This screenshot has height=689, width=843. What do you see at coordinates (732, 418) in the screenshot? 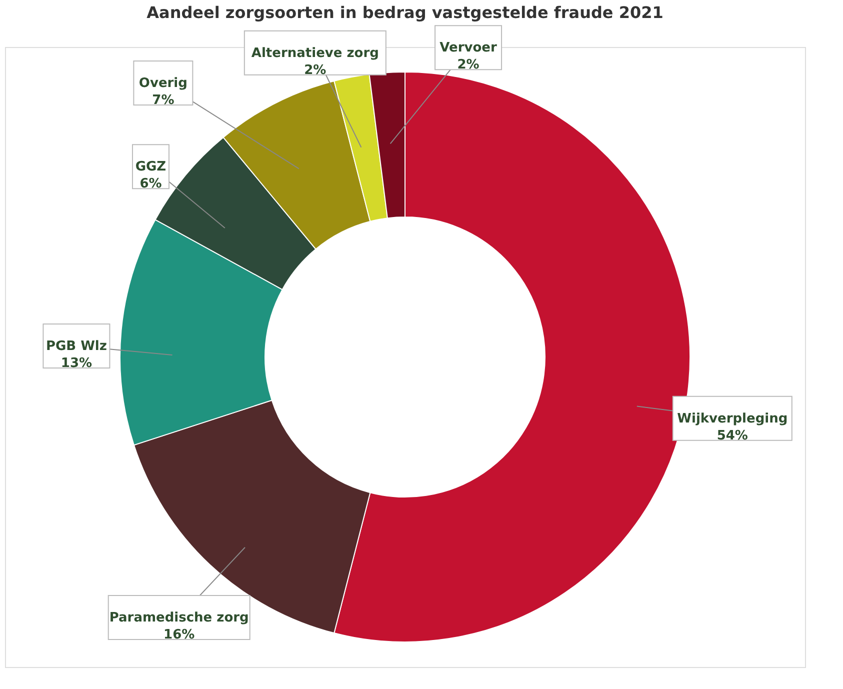
I see `slice-label: Wijkverpleging` at bounding box center [732, 418].